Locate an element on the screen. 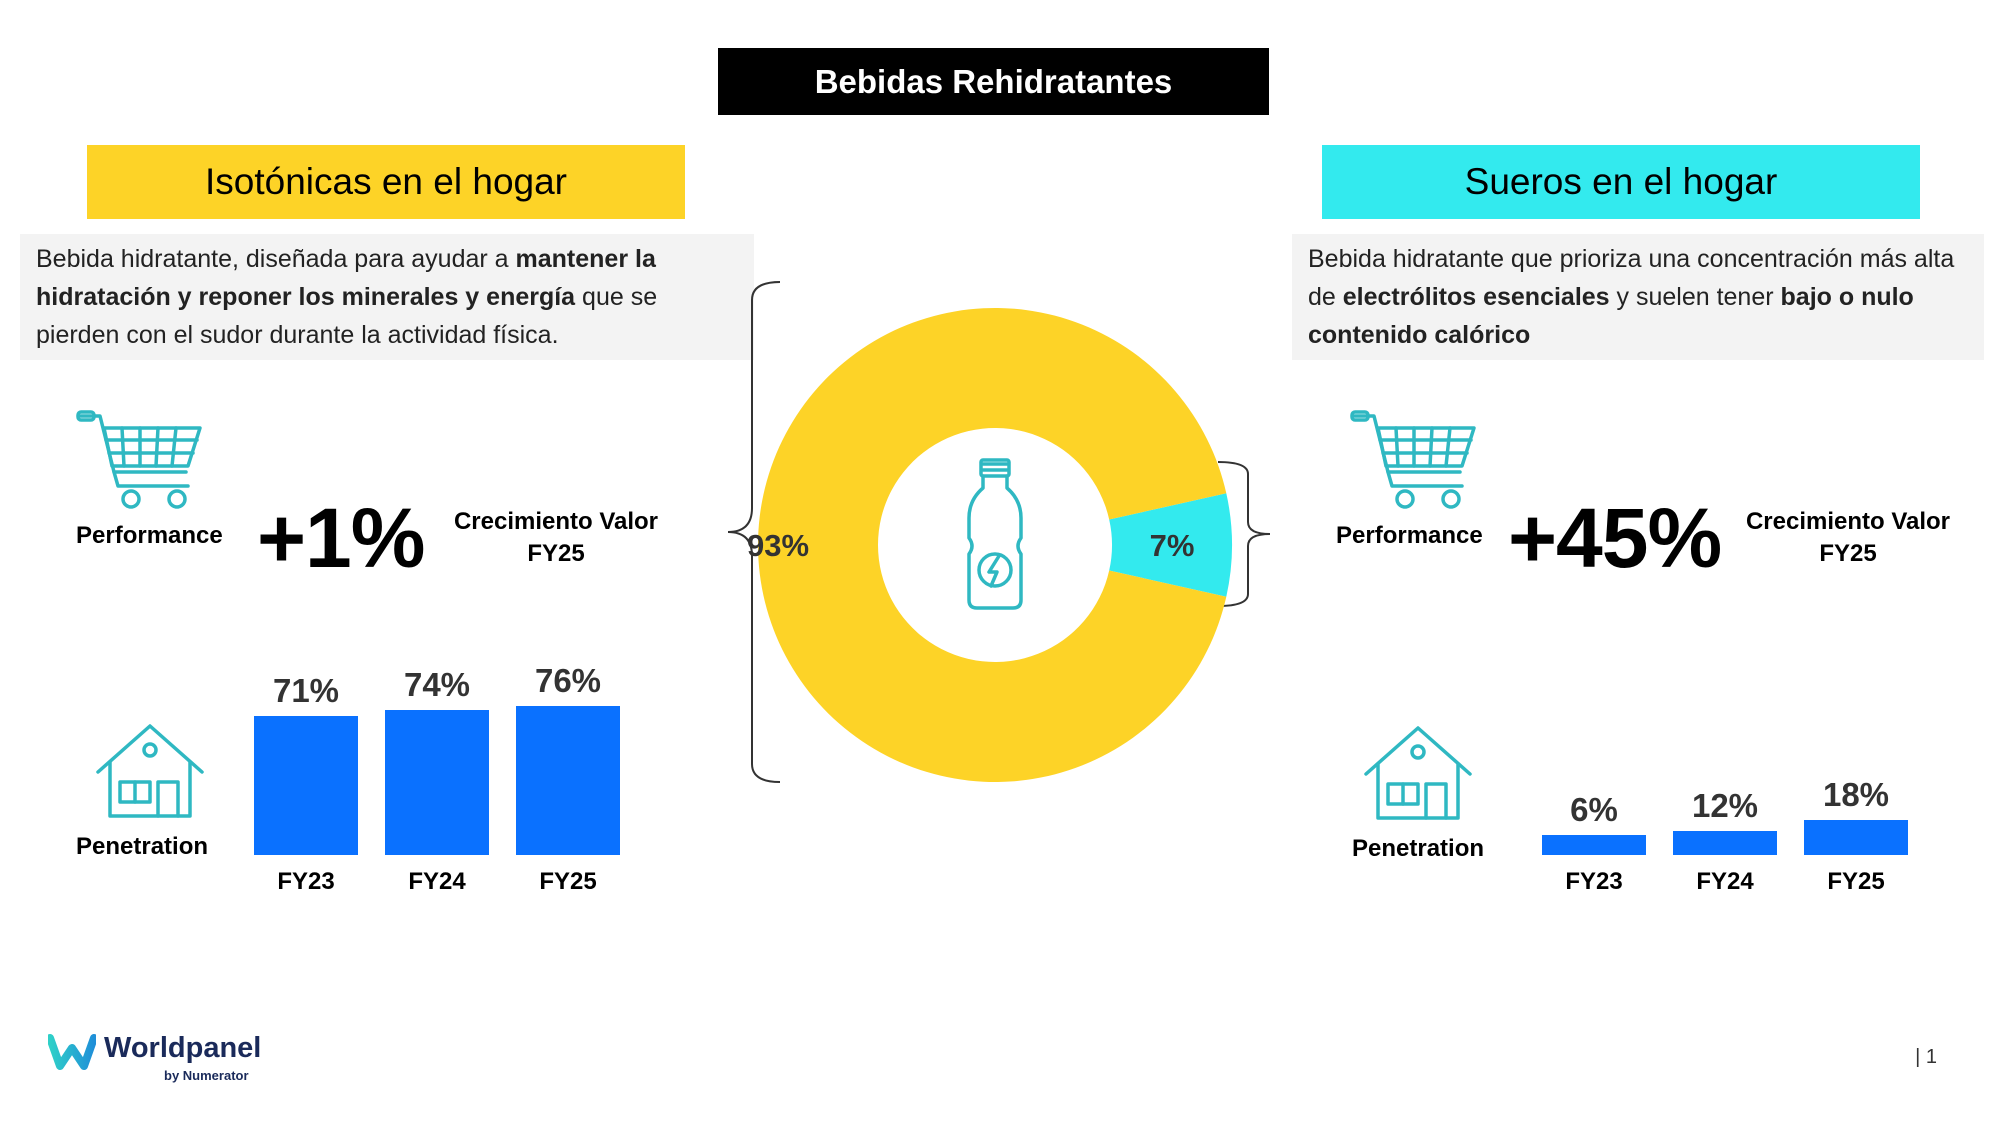  left-penetration-label: Penetration is located at coordinates (142, 846).